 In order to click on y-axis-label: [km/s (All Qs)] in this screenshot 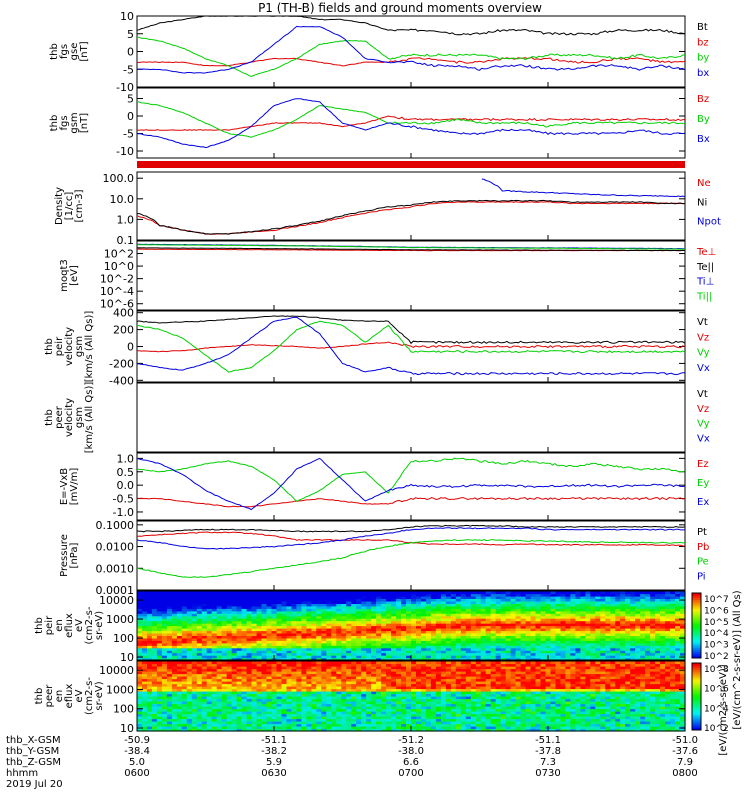, I will do `click(89, 347)`.